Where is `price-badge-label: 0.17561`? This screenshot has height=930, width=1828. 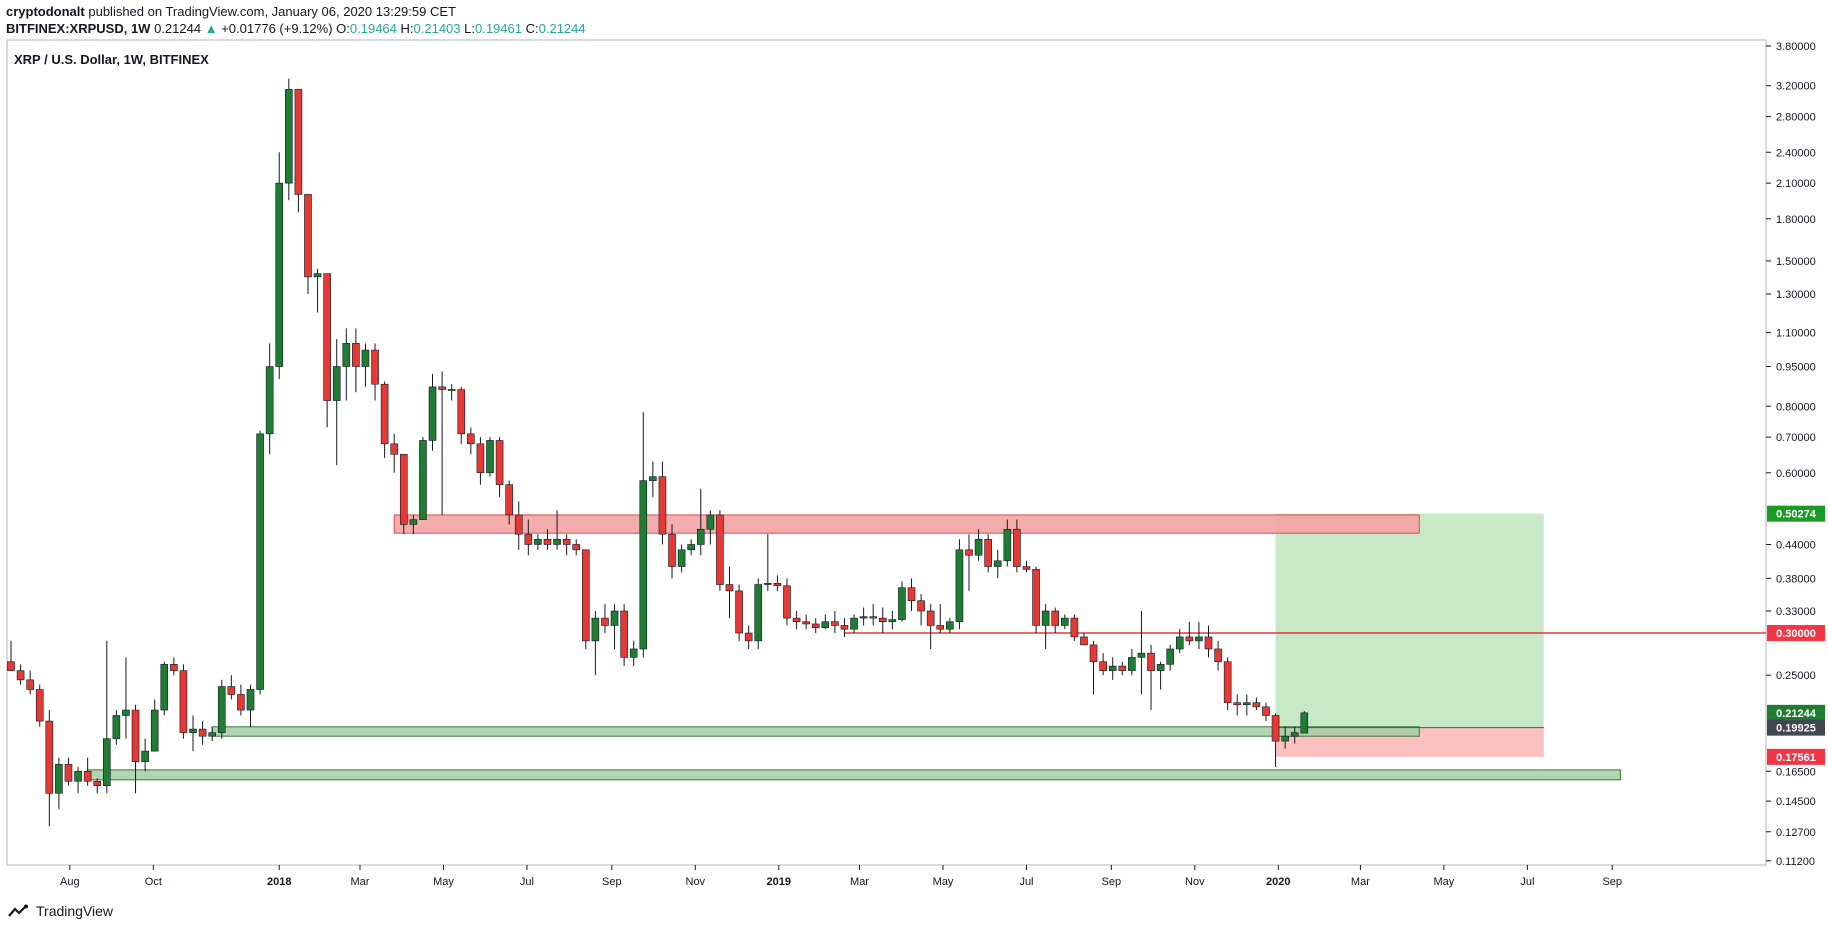 price-badge-label: 0.17561 is located at coordinates (1796, 758).